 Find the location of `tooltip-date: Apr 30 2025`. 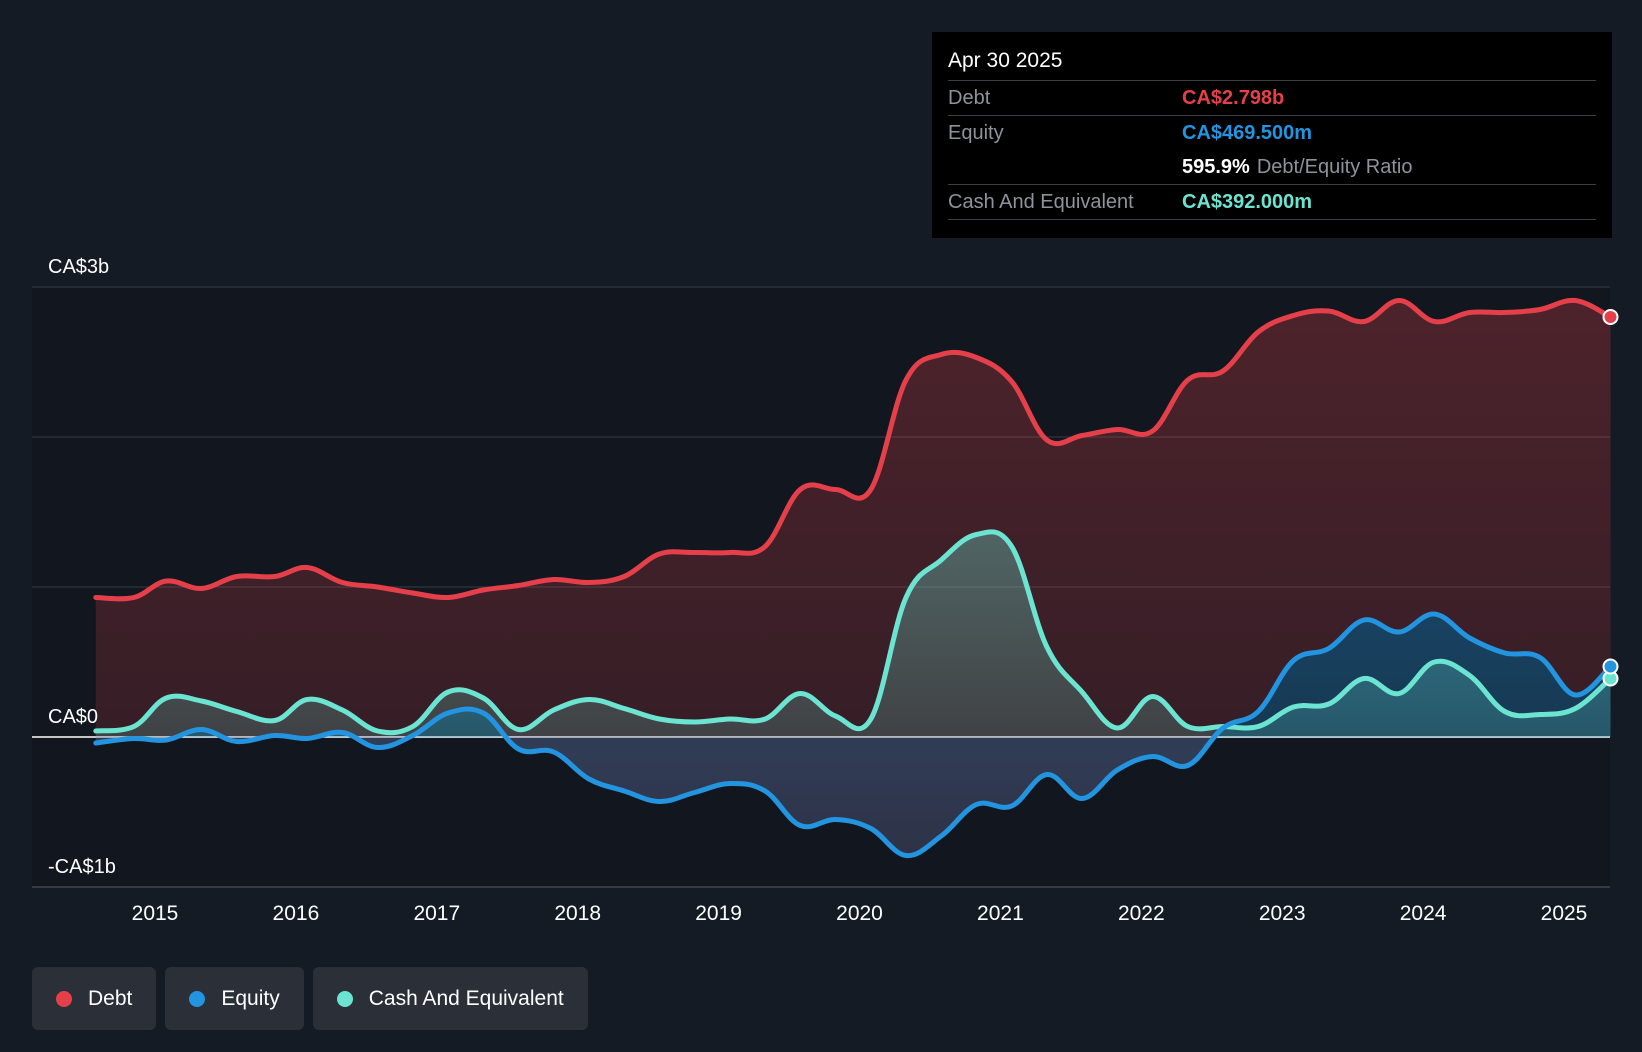

tooltip-date: Apr 30 2025 is located at coordinates (1005, 60).